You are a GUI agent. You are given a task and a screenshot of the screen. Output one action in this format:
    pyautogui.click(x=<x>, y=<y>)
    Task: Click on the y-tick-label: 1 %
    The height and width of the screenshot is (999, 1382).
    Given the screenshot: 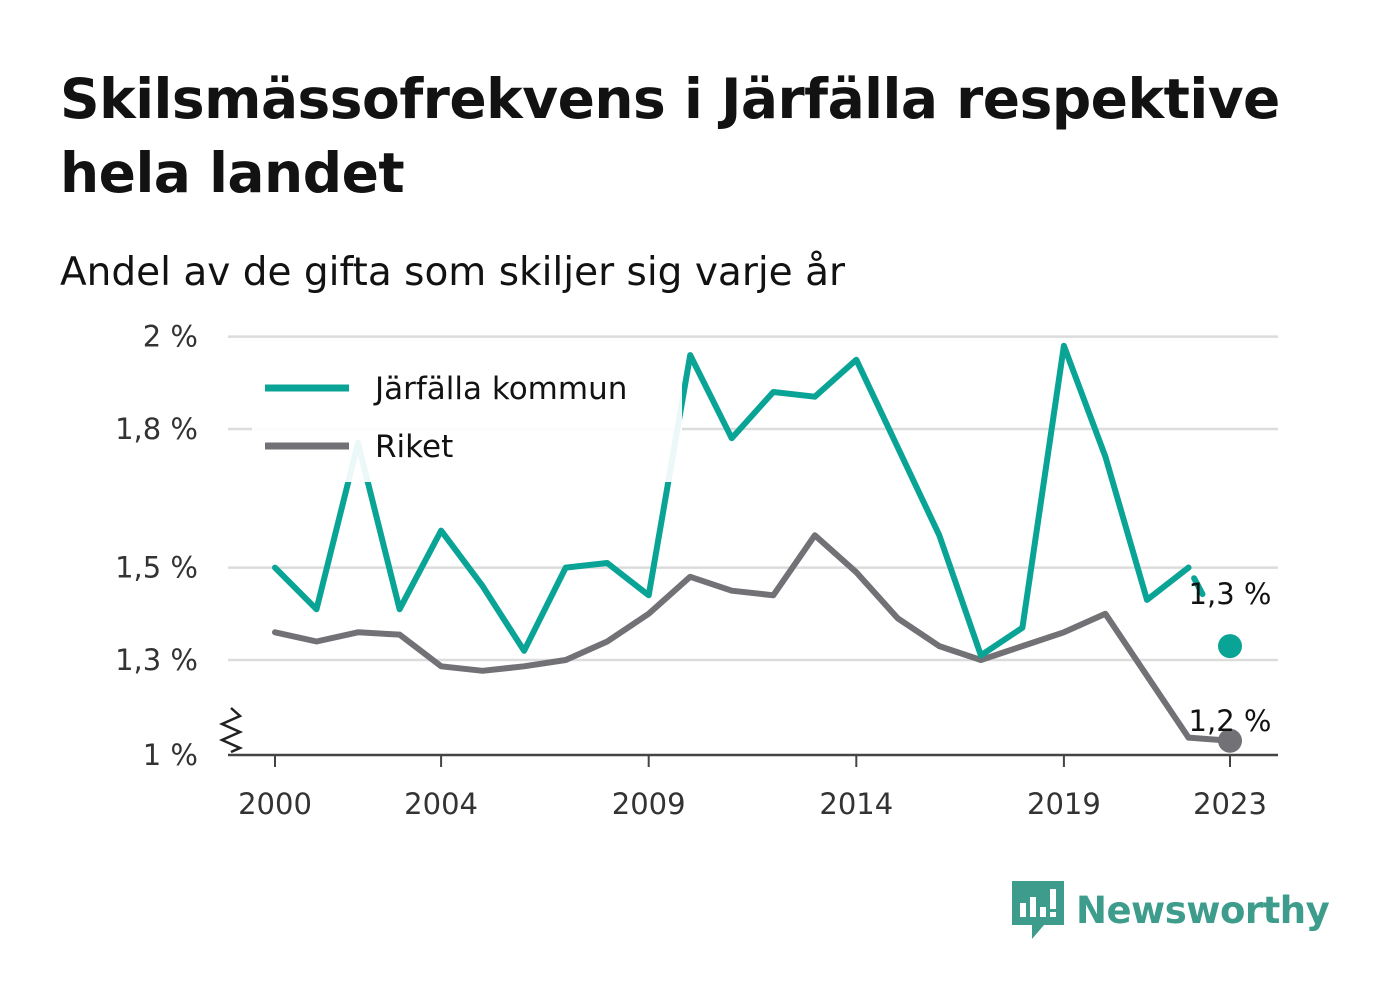 What is the action you would take?
    pyautogui.click(x=170, y=755)
    